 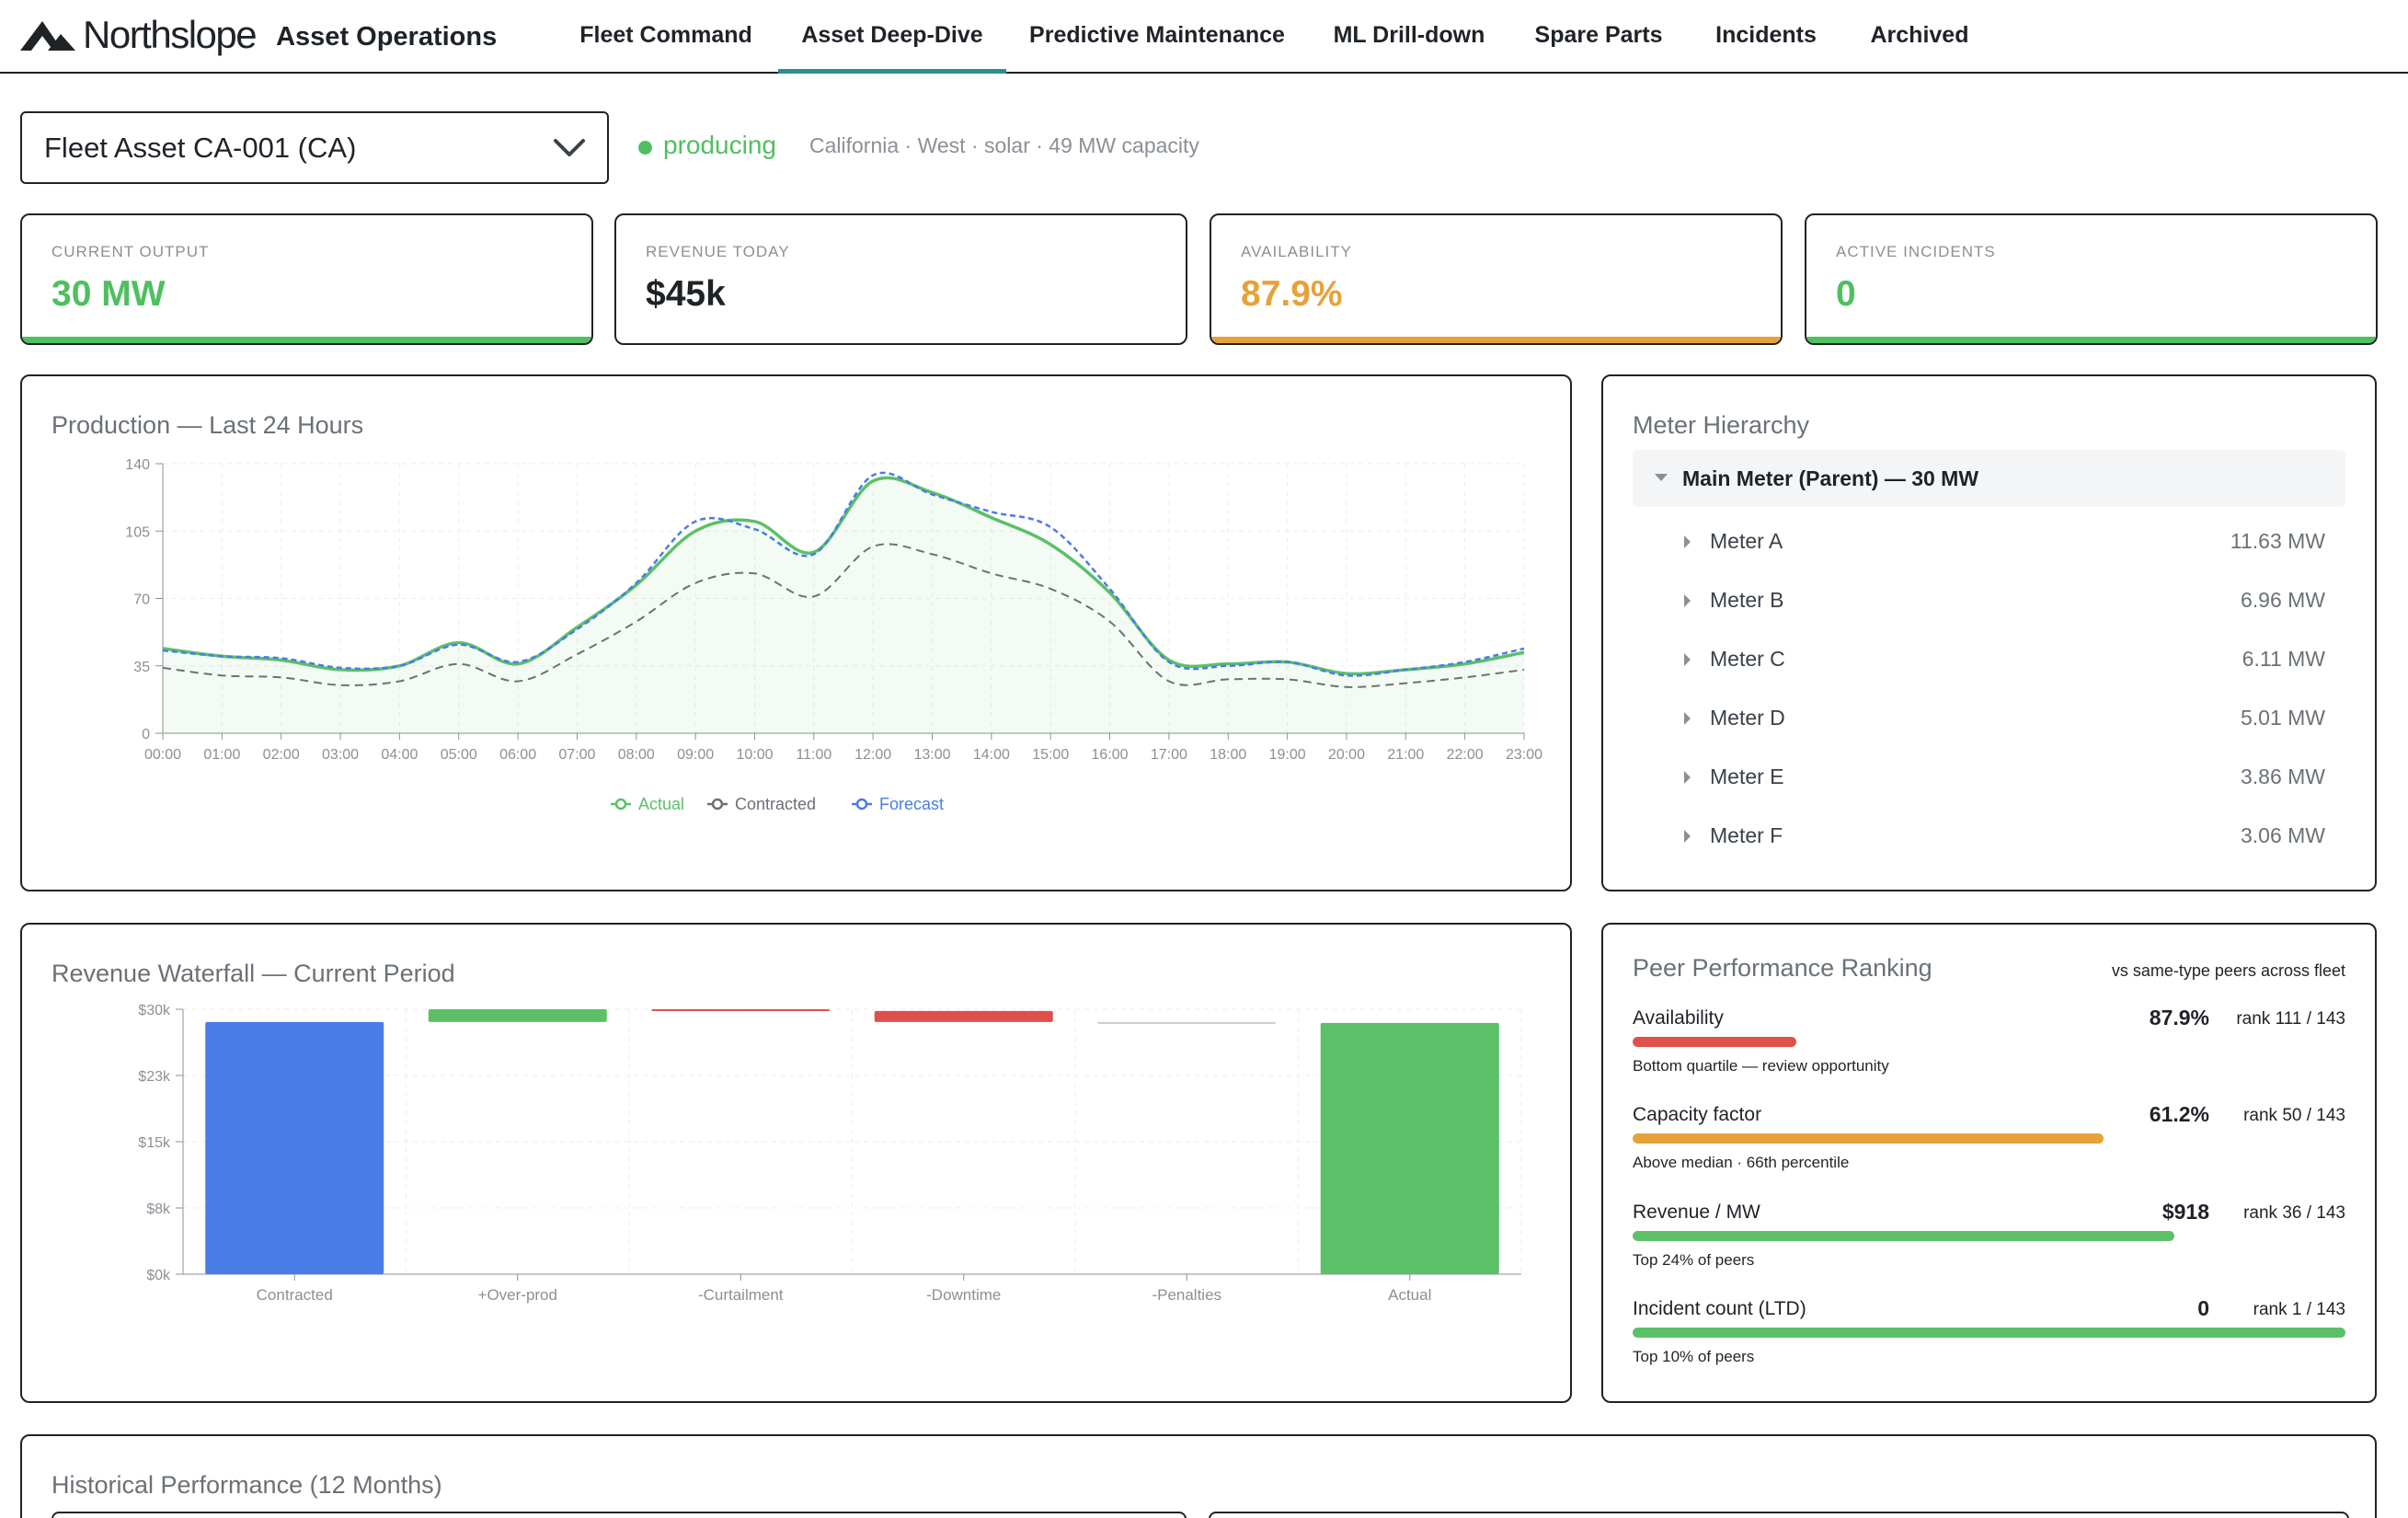 I want to click on kpi-availability: AVAILABILITY 87.9%, so click(x=1496, y=279).